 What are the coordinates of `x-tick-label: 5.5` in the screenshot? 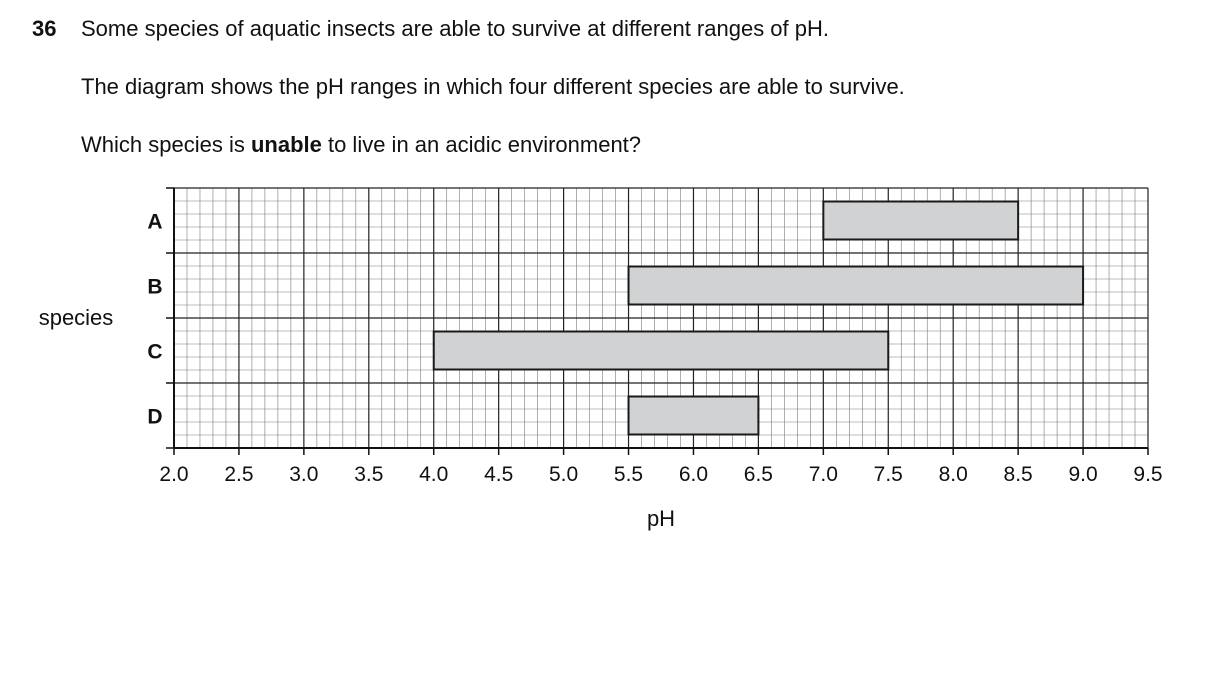 It's located at (628, 474).